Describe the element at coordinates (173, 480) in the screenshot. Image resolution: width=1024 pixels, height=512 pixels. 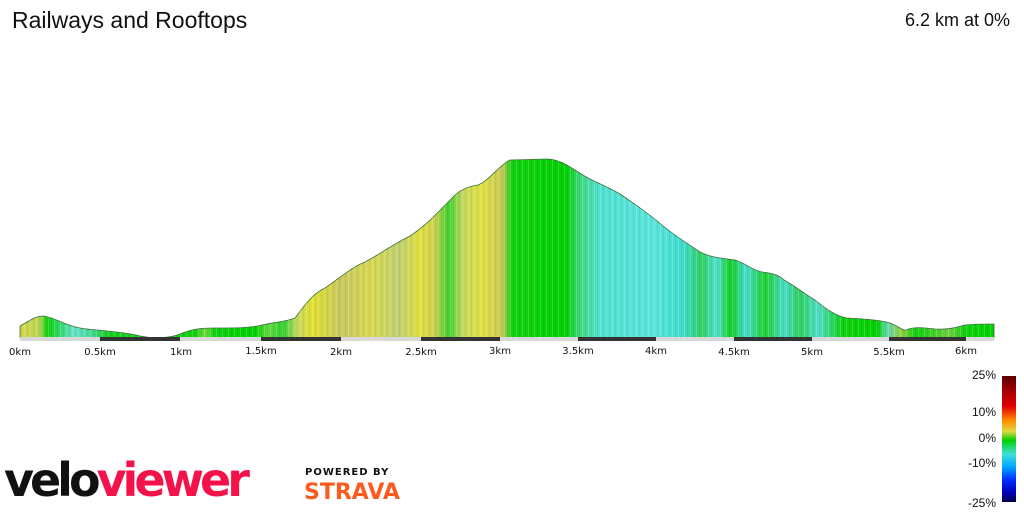
I see `logo-viewer: viewer` at that location.